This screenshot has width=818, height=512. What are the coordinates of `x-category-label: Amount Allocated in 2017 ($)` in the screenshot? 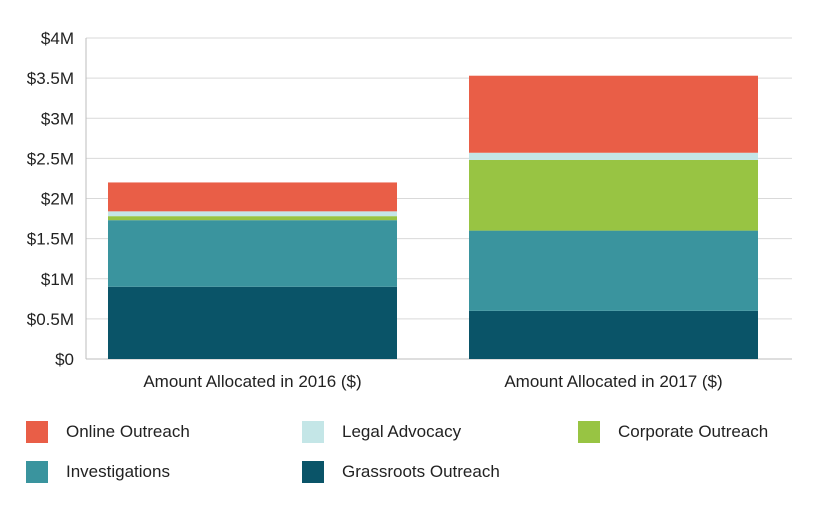 It's located at (613, 381).